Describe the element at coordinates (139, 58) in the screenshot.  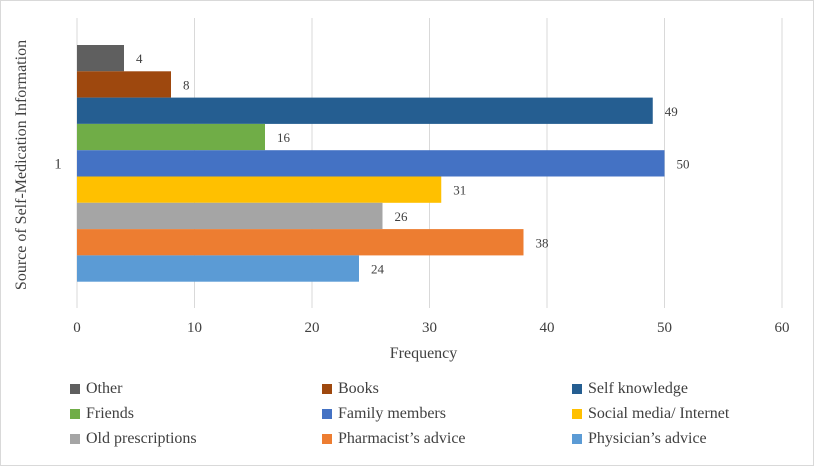
I see `data-label: 4` at that location.